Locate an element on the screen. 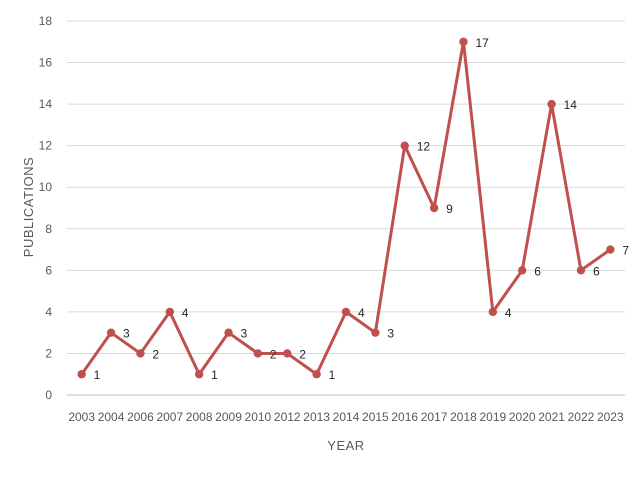  y-tick-label: 12 is located at coordinates (46, 146).